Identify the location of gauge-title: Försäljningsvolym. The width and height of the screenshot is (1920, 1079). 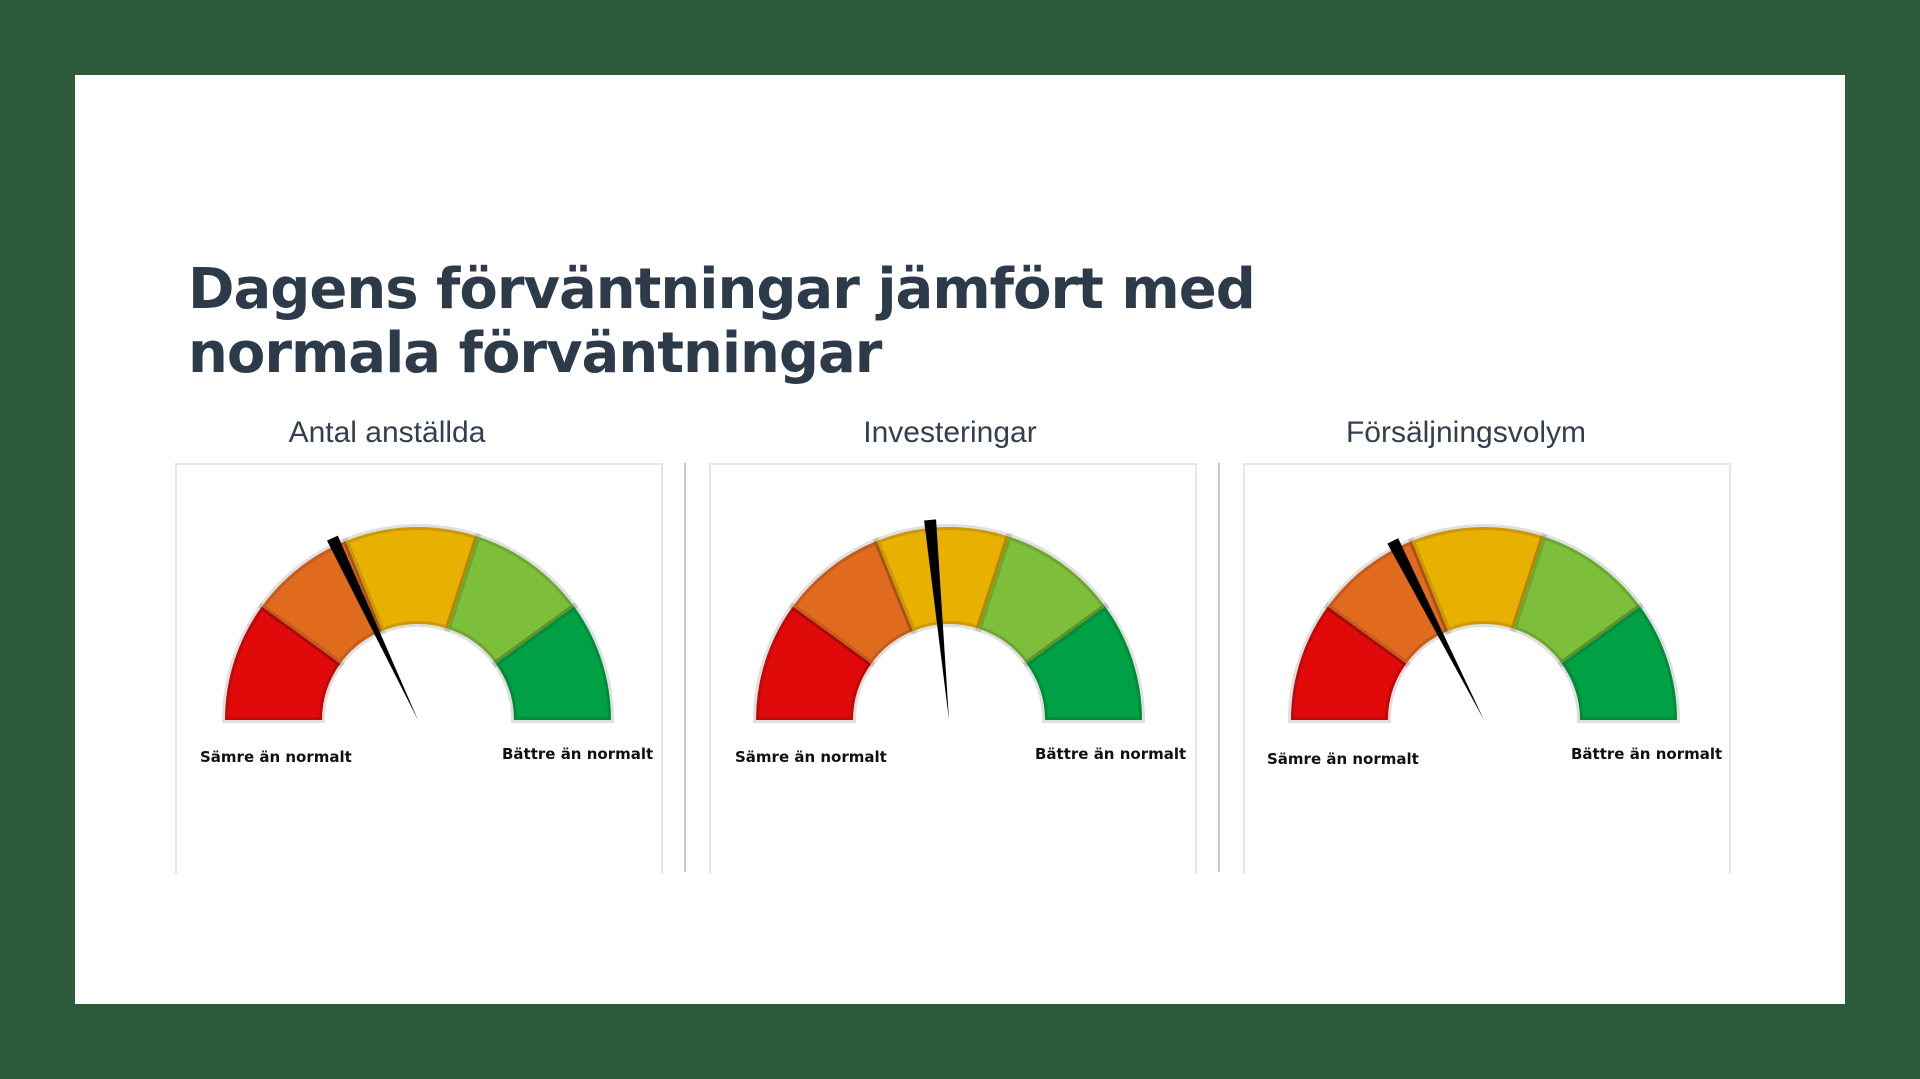
(1466, 432).